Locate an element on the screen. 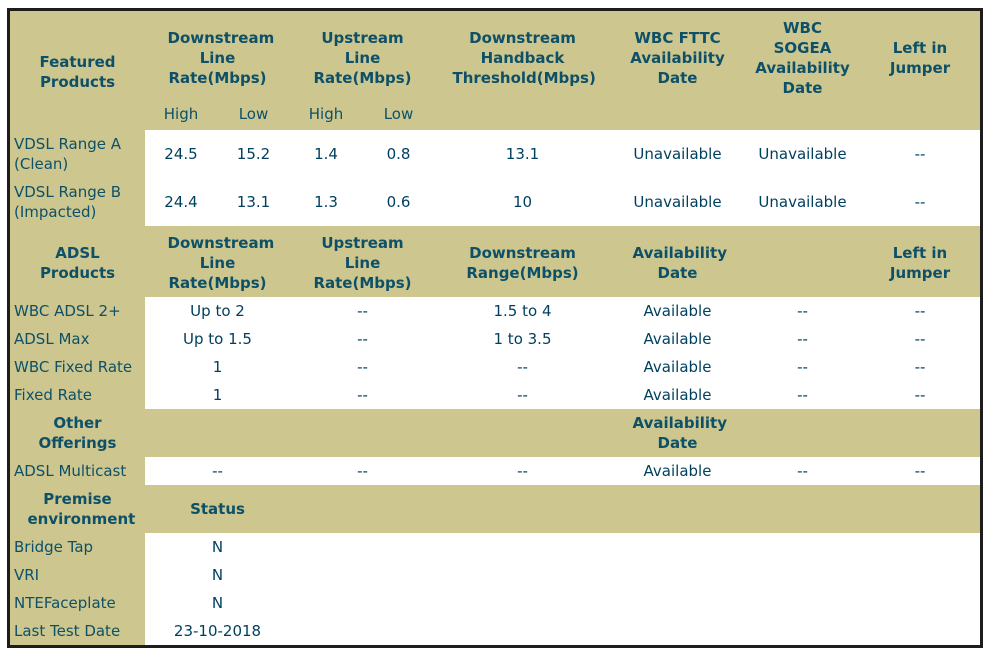  other-offerings-header: Other Offerings is located at coordinates (77, 433).